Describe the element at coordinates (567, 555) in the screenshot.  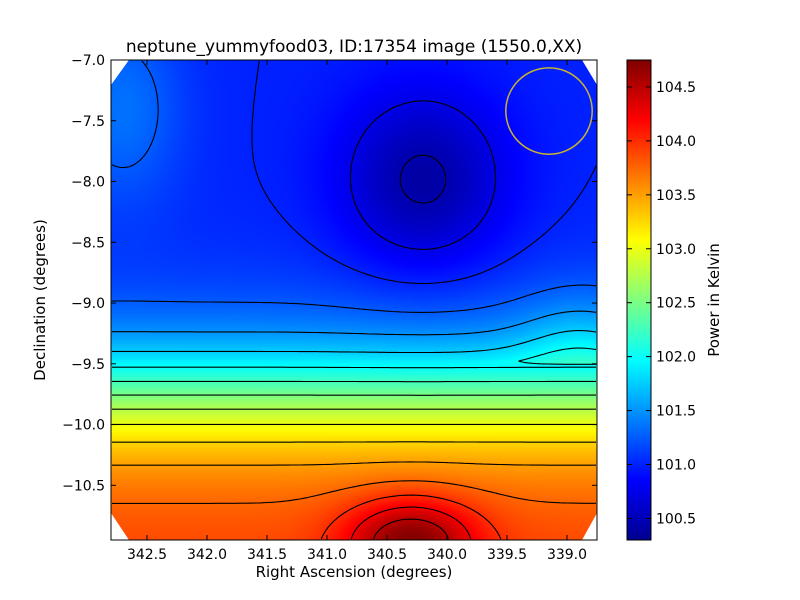
I see `x-tick-label: 339.0` at that location.